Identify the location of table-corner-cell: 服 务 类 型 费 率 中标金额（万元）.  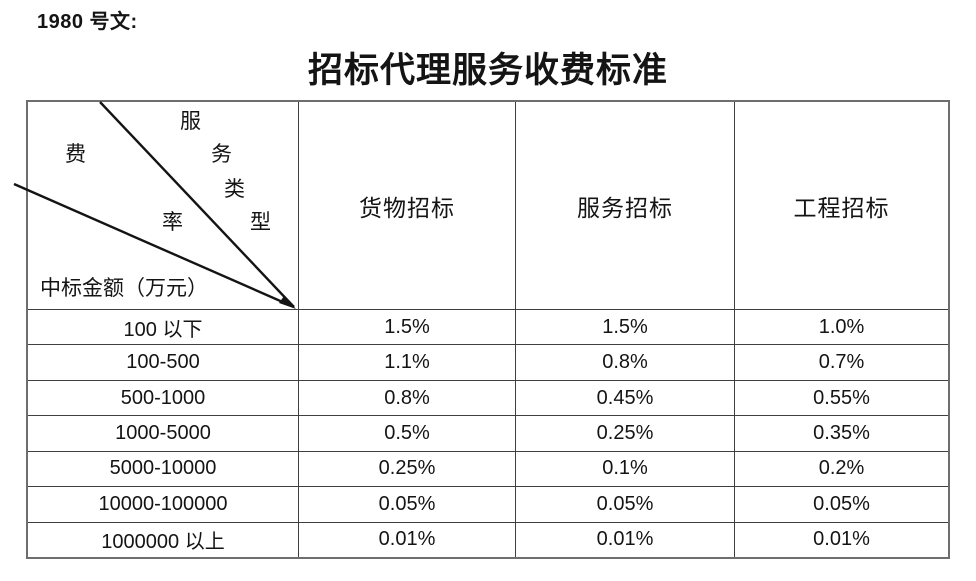
(155, 205).